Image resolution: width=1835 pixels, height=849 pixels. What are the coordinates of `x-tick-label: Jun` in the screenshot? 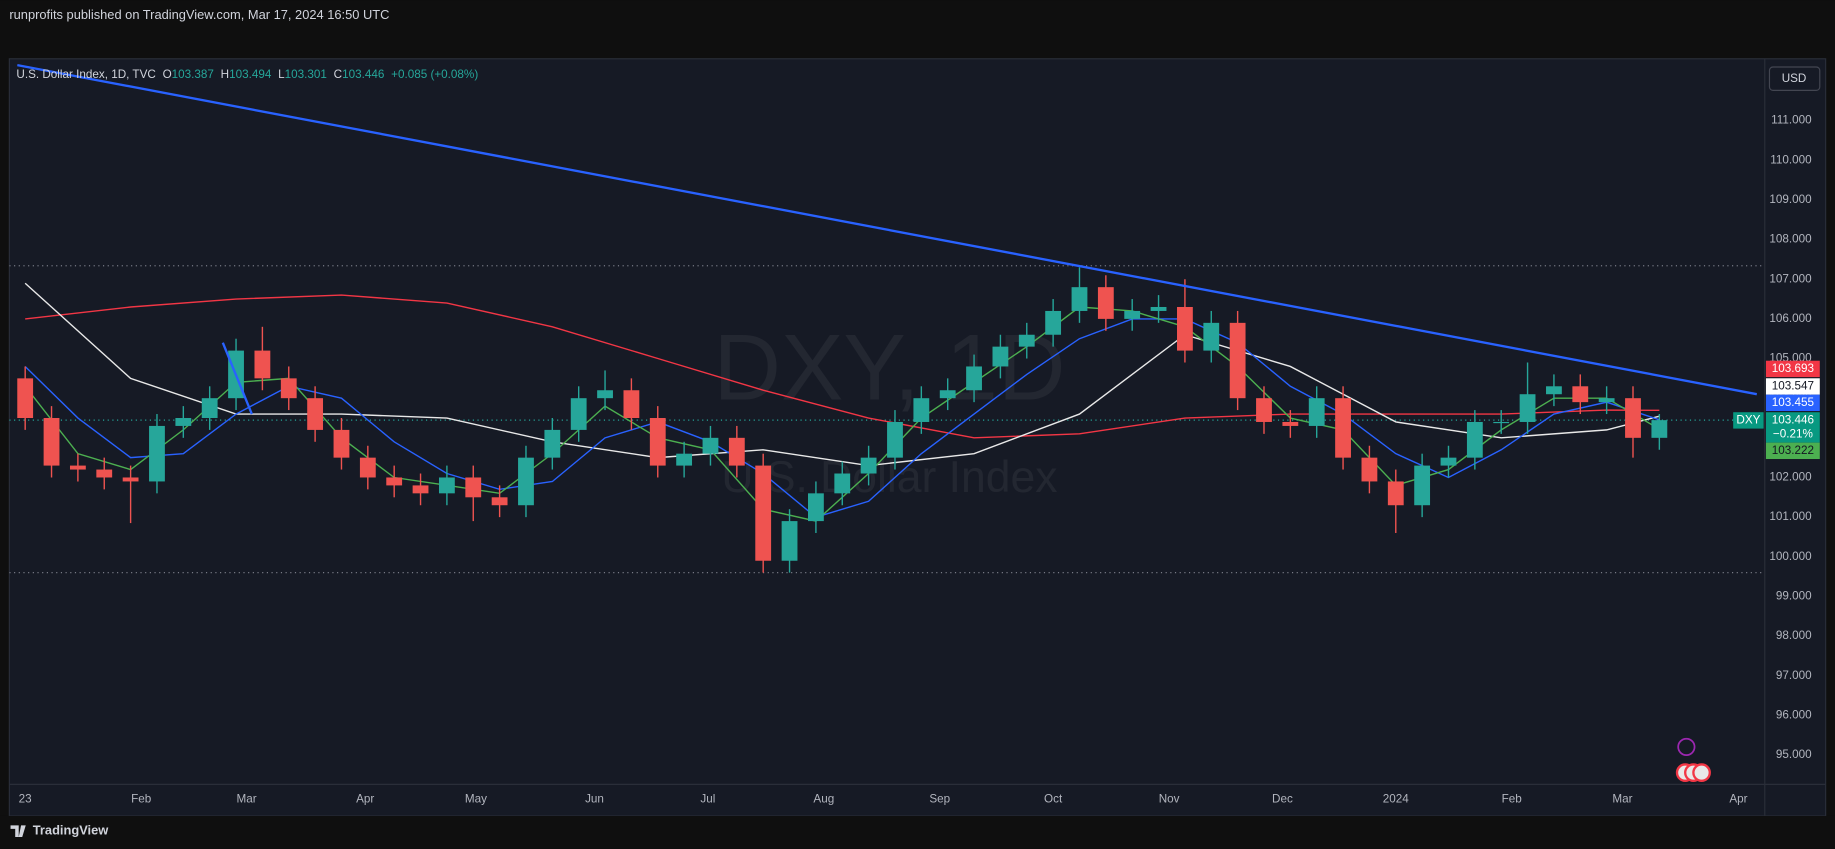 It's located at (594, 799).